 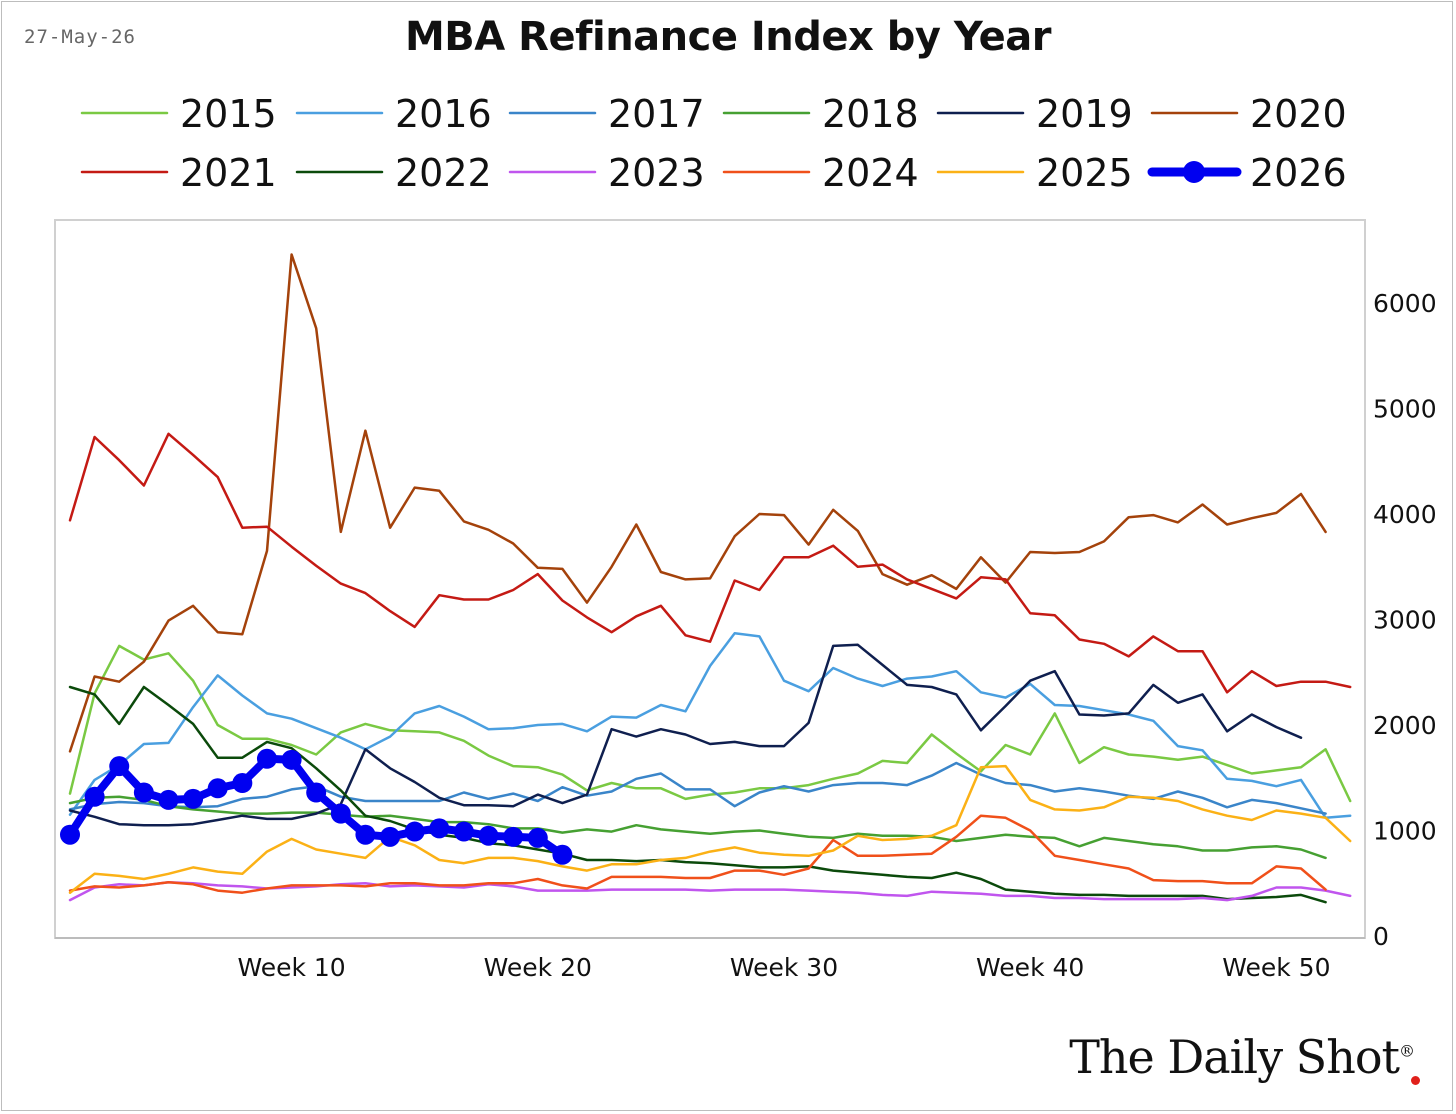 I want to click on x-tick-label: Week 30, so click(x=784, y=967).